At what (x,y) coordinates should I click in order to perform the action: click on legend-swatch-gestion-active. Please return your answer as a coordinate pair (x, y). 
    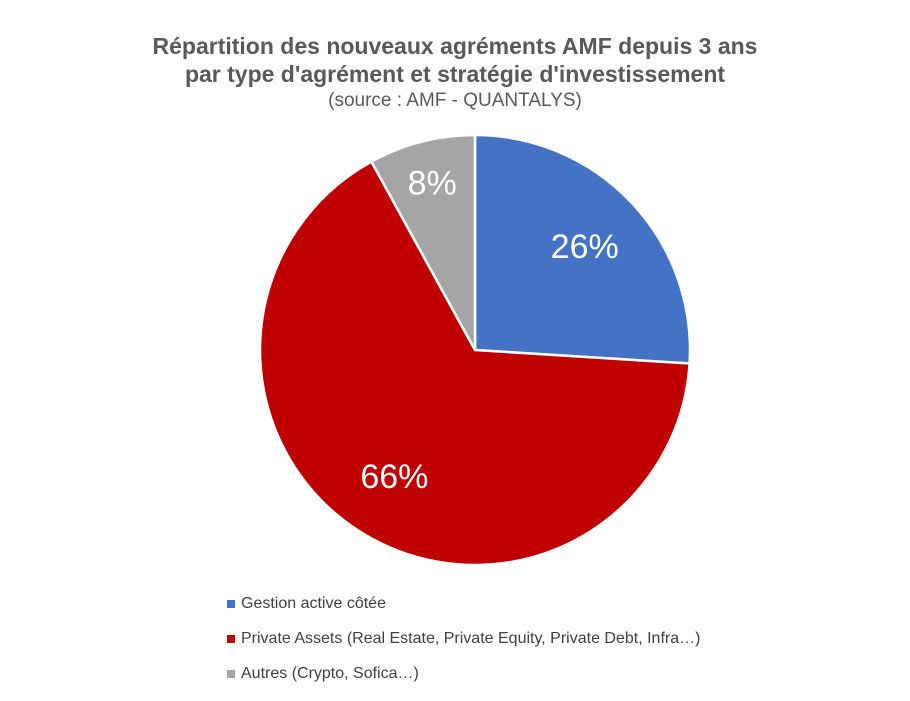
    Looking at the image, I should click on (231, 603).